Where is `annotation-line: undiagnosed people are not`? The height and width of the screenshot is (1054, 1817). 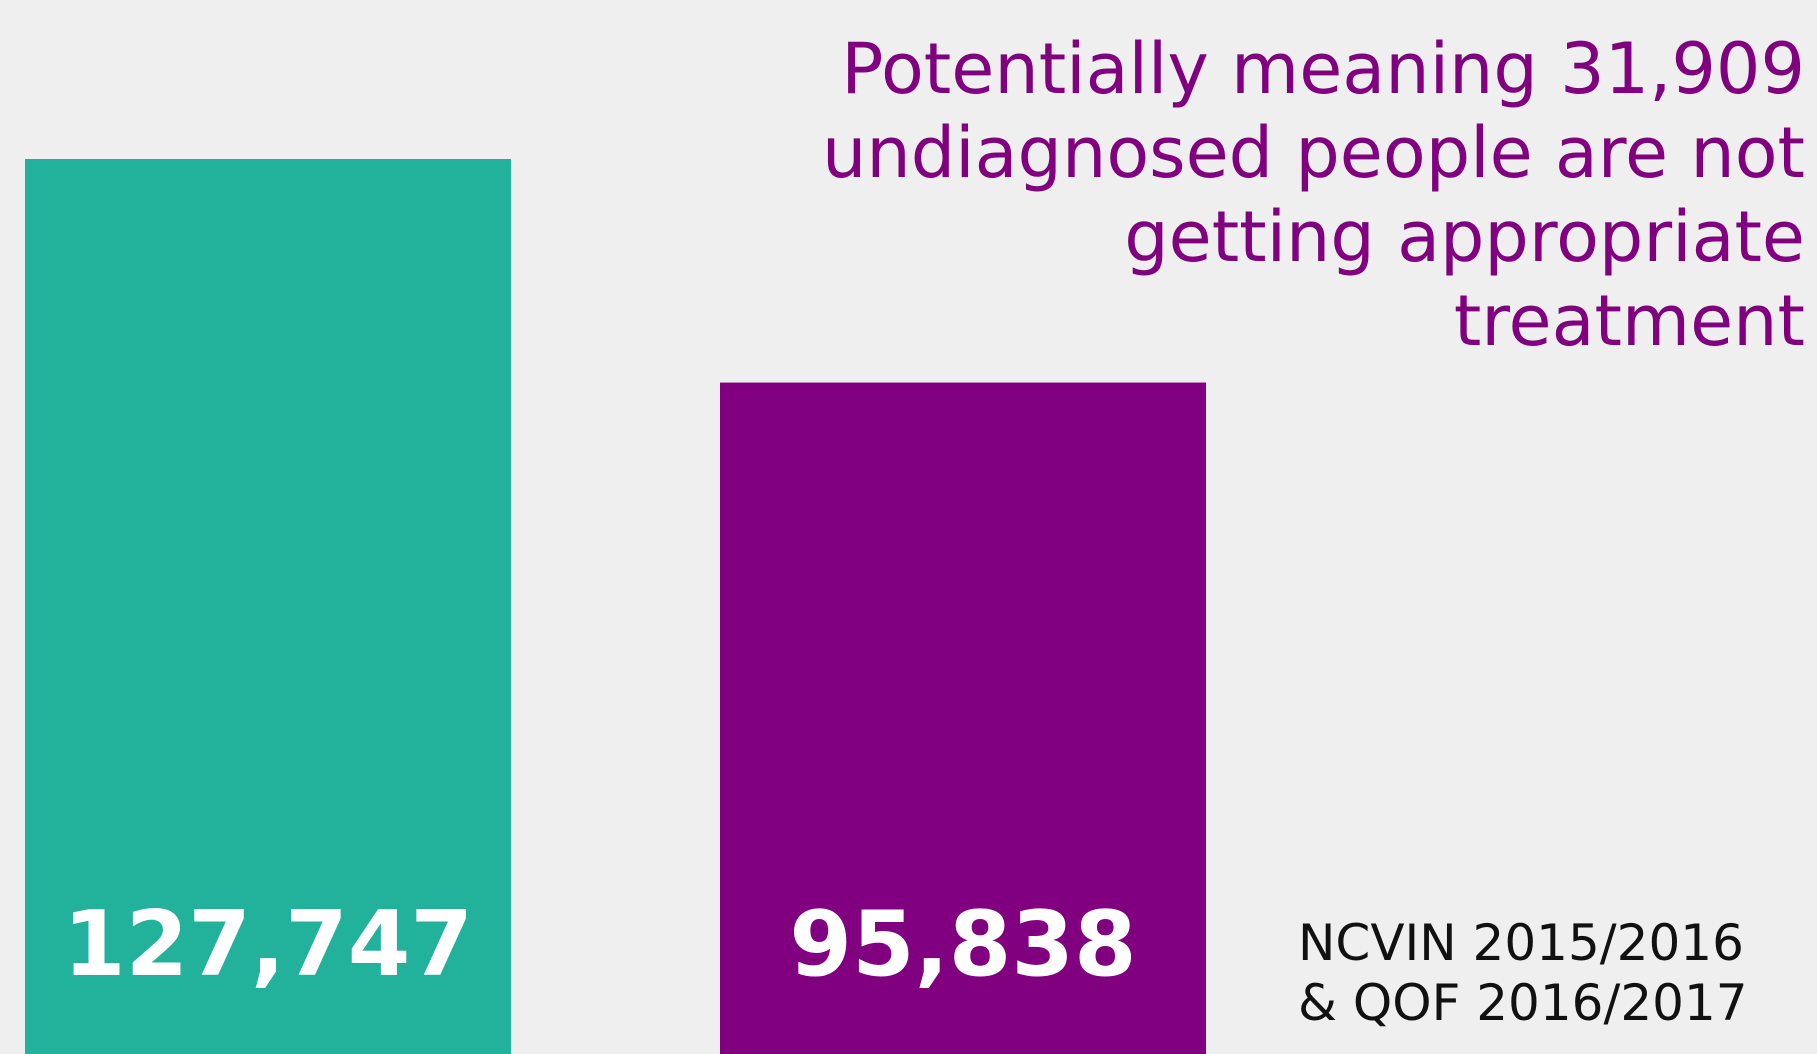 annotation-line: undiagnosed people are not is located at coordinates (1313, 153).